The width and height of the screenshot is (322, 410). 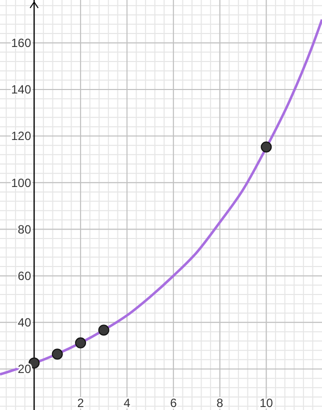 I want to click on y-tick-label: 40, so click(x=25, y=323).